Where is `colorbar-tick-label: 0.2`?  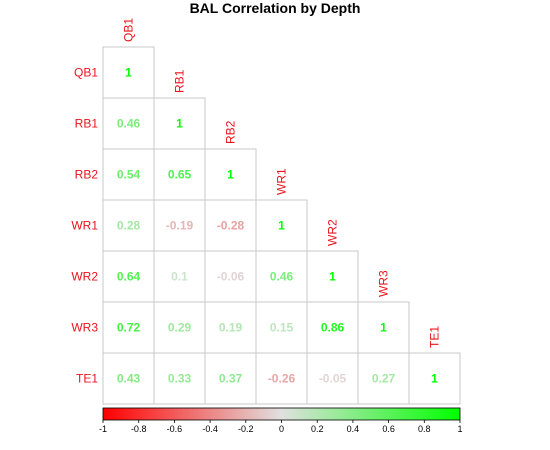
colorbar-tick-label: 0.2 is located at coordinates (317, 429).